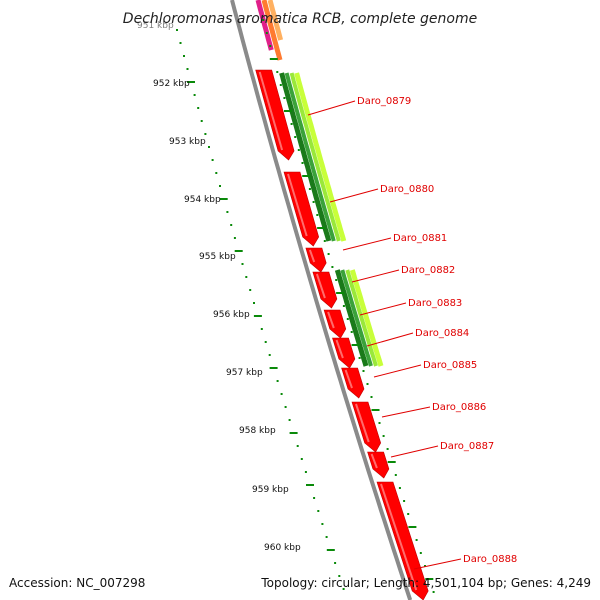 This screenshot has width=600, height=600. Describe the element at coordinates (217, 257) in the screenshot. I see `kbp-label-955: 955 kbp` at that location.